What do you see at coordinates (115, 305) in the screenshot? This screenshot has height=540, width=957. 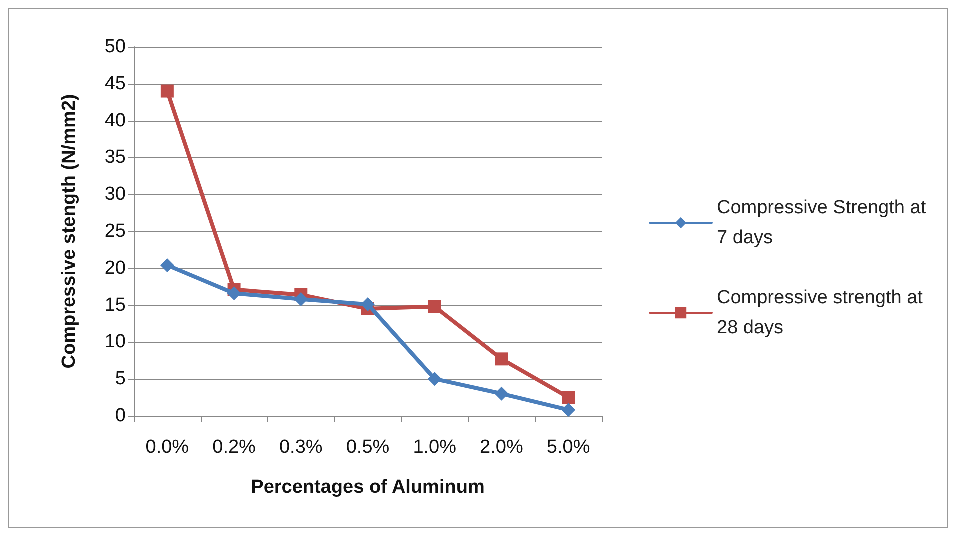 I see `y-tick-label: 15` at bounding box center [115, 305].